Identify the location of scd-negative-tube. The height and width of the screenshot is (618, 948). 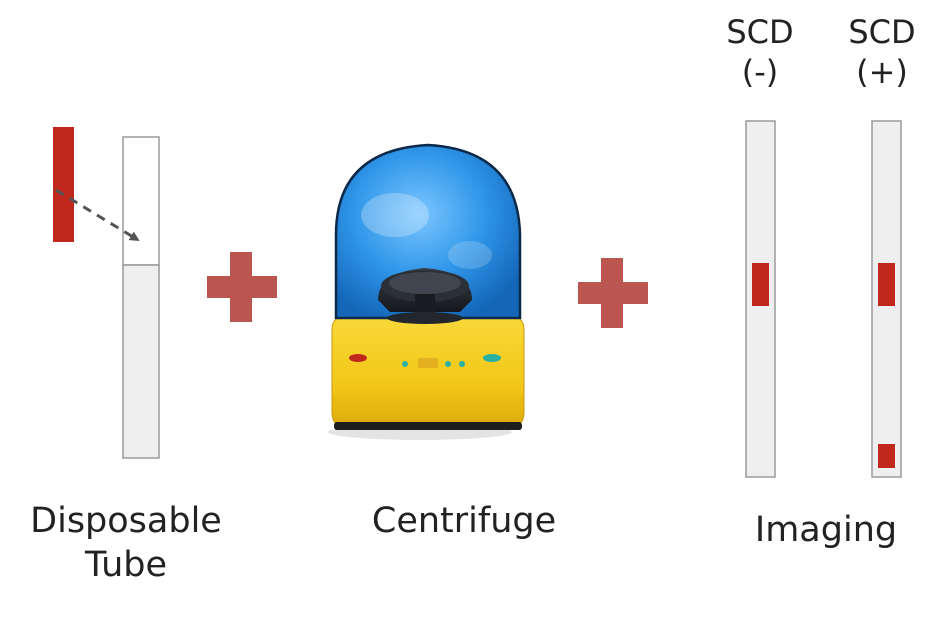
(760, 299).